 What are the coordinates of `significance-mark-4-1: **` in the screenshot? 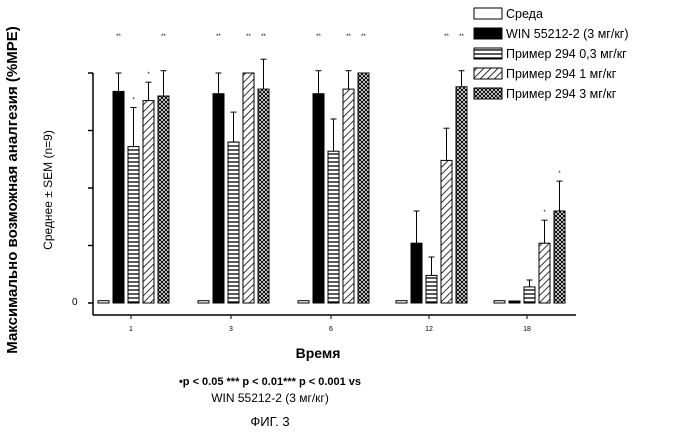 It's located at (163, 37).